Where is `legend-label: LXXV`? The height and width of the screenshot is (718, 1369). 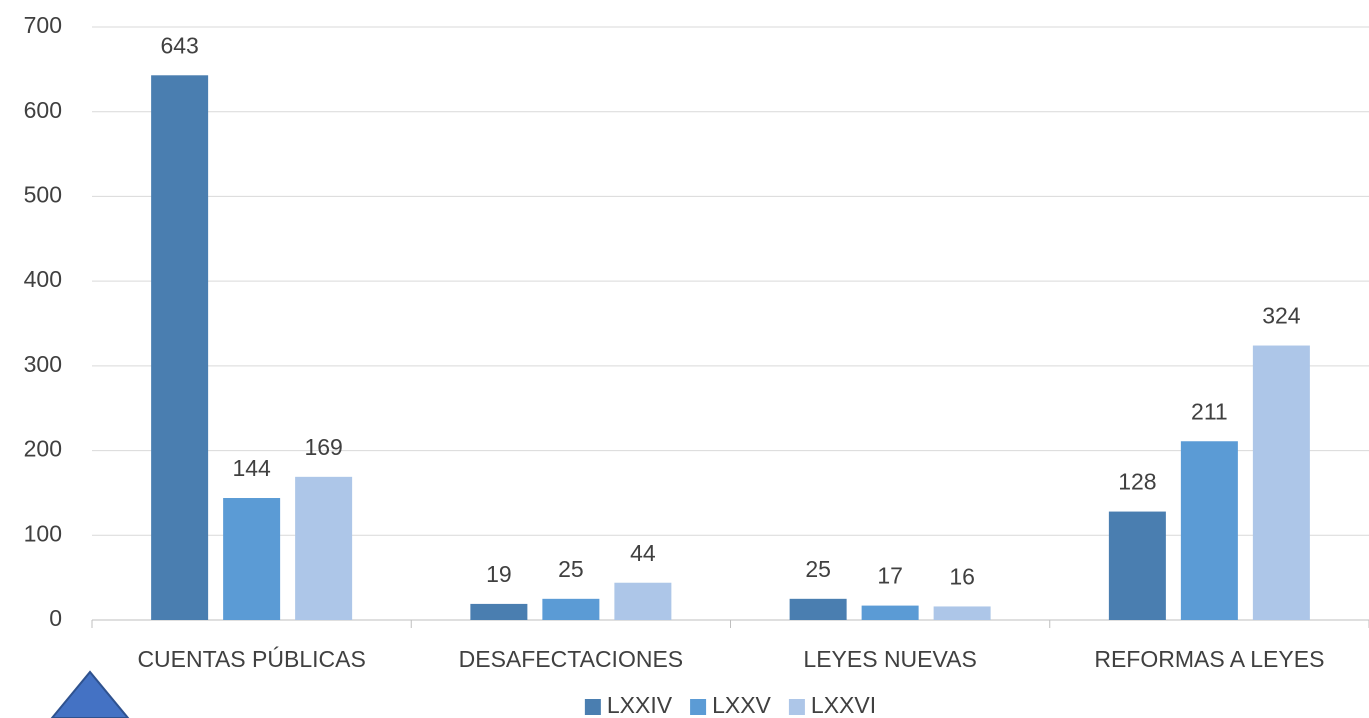
legend-label: LXXV is located at coordinates (741, 705).